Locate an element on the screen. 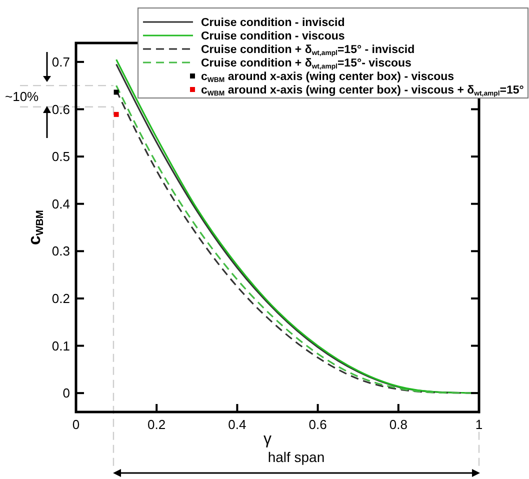  legend-label: c$_{WBM}$ around x-axis (wing center box) - viscous + δ$_{wt,ampl}$=15° is located at coordinates (362, 91).